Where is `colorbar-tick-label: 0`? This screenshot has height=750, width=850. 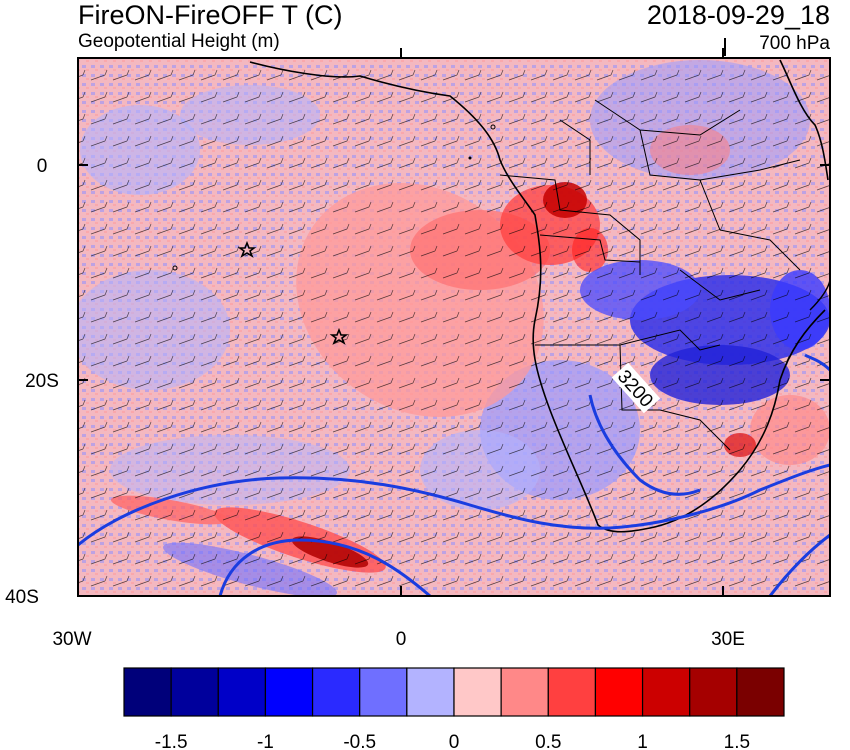
colorbar-tick-label: 0 is located at coordinates (454, 741).